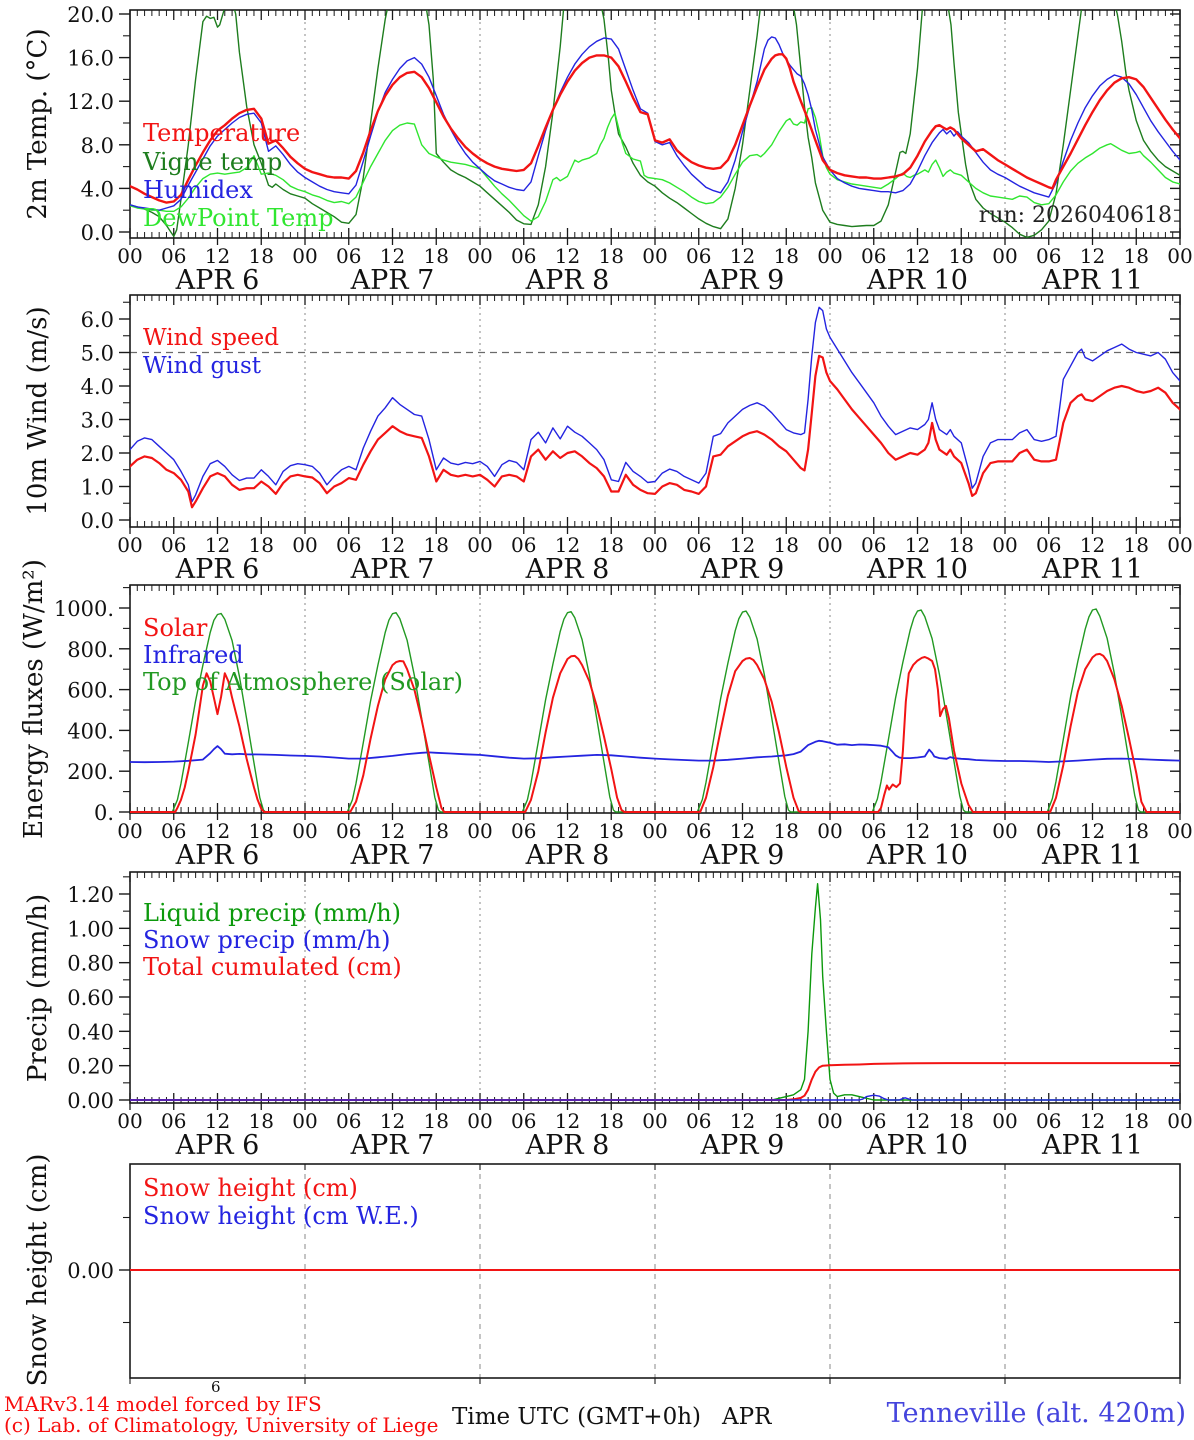 The height and width of the screenshot is (1440, 1194). Describe the element at coordinates (90, 1067) in the screenshot. I see `y-tick-label: 0.20` at that location.